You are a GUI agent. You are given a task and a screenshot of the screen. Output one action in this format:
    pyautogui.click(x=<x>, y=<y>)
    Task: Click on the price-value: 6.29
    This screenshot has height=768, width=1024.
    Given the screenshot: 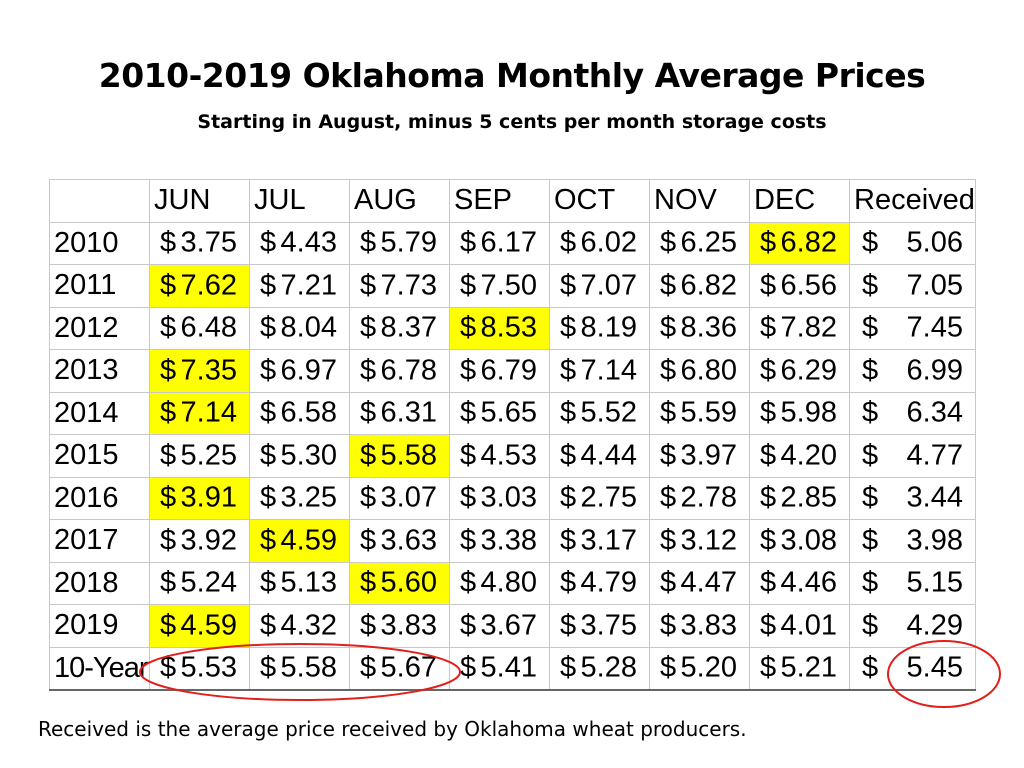 What is the action you would take?
    pyautogui.click(x=808, y=370)
    